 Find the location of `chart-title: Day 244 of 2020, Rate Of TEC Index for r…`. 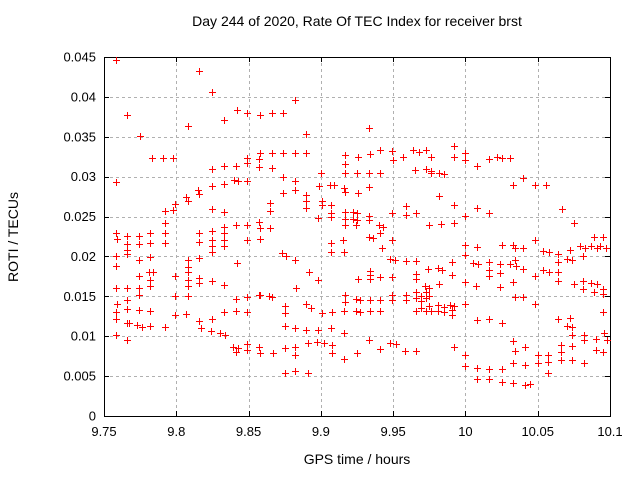

chart-title: Day 244 of 2020, Rate Of TEC Index for r… is located at coordinates (357, 21).